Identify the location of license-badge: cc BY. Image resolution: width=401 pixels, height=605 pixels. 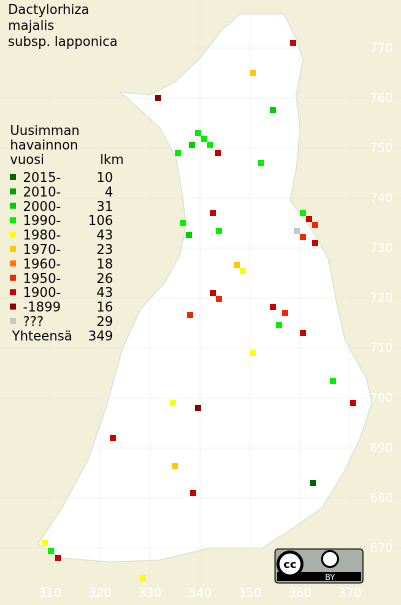
(319, 566).